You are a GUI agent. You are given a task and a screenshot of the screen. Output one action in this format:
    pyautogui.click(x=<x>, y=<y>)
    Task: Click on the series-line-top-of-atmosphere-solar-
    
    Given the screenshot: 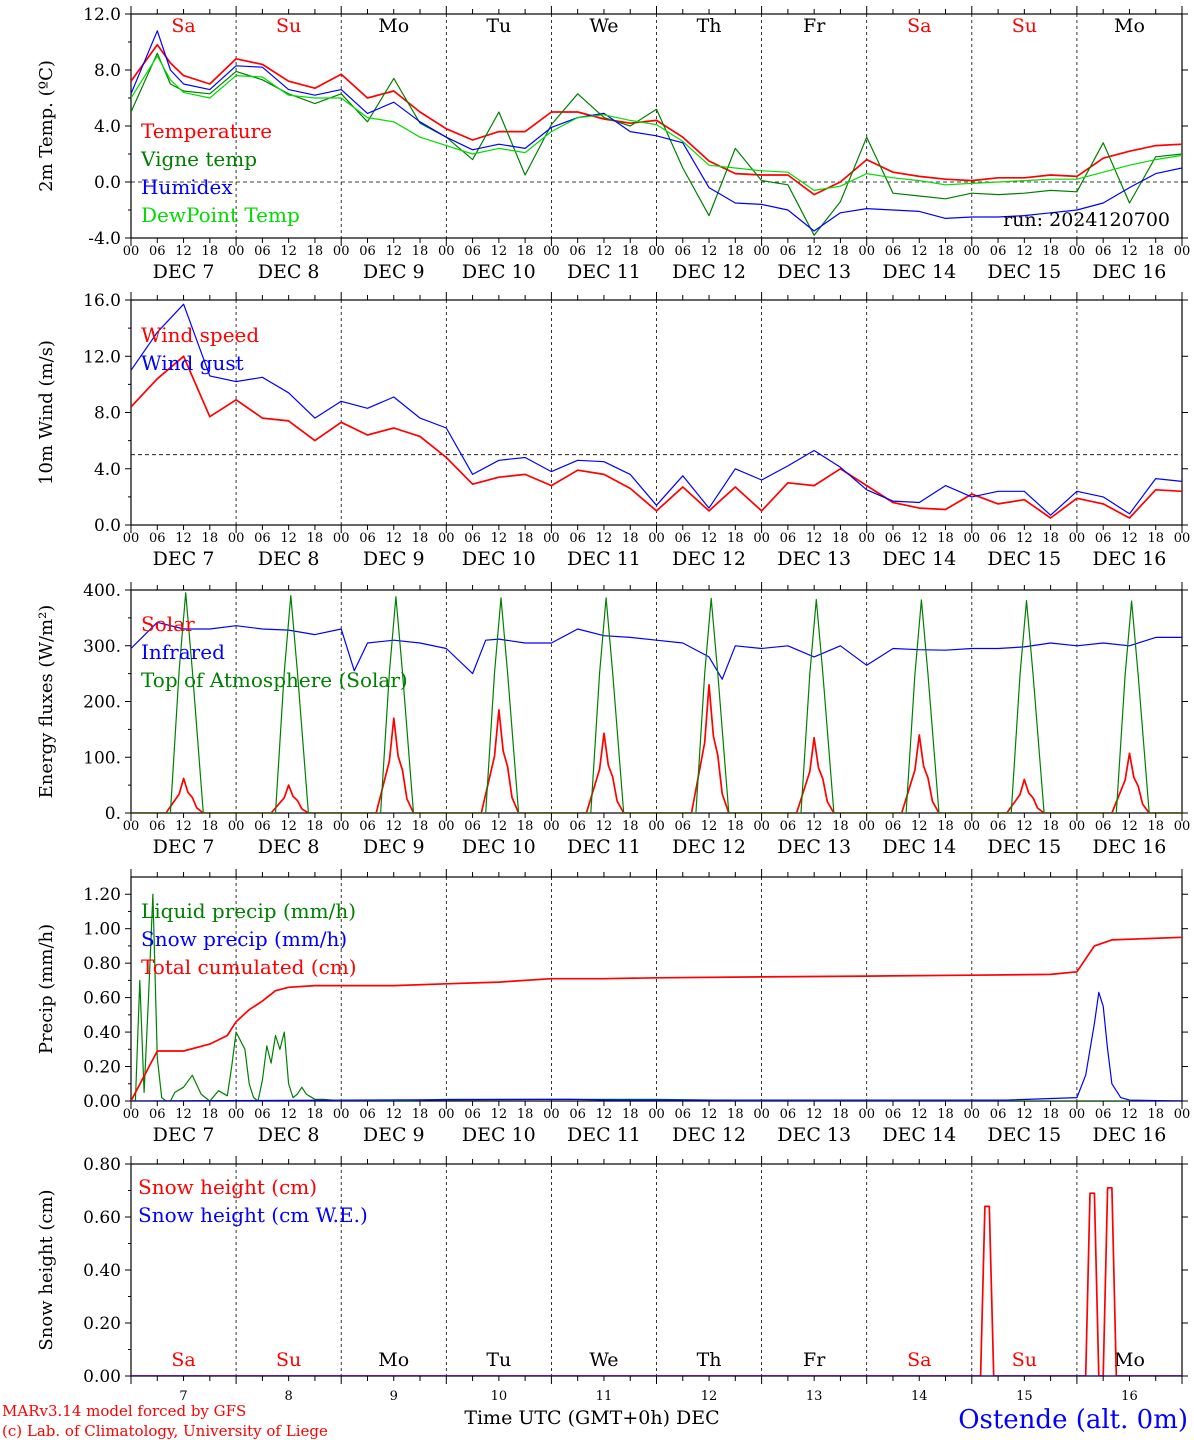 What is the action you would take?
    pyautogui.click(x=656, y=702)
    